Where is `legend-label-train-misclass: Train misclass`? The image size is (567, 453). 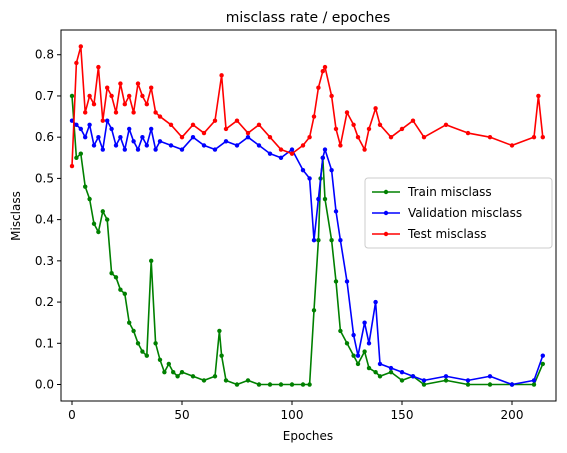
legend-label-train-misclass: Train misclass is located at coordinates (449, 192).